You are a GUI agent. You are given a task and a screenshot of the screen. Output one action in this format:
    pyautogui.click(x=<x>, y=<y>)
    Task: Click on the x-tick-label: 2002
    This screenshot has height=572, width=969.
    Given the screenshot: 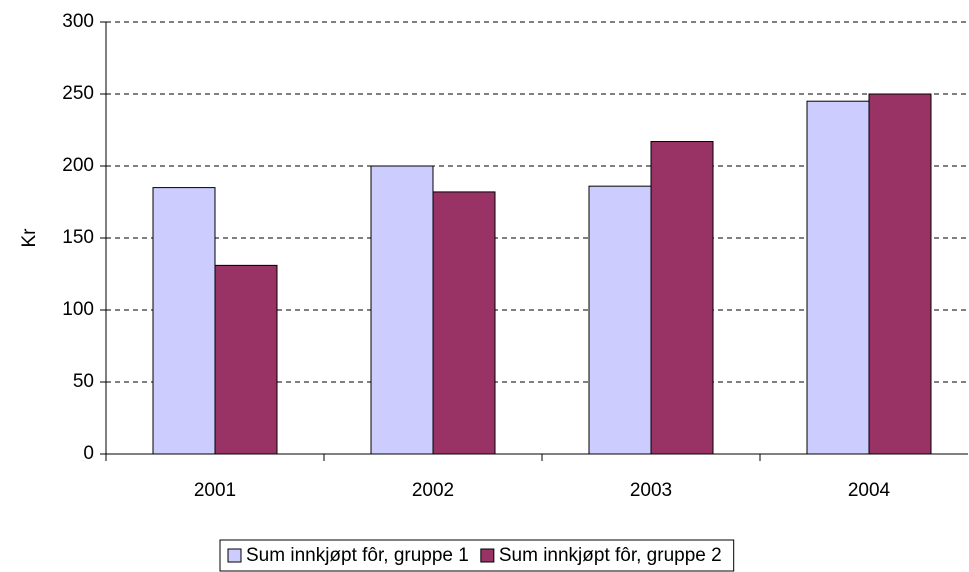 What is the action you would take?
    pyautogui.click(x=433, y=490)
    